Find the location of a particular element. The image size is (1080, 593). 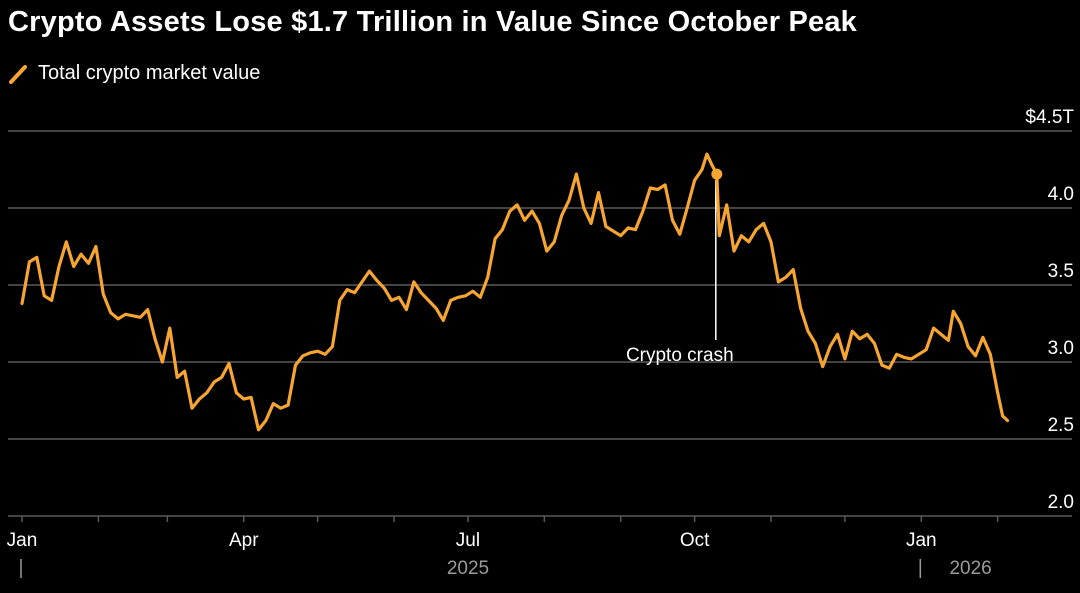

year-label: 2025 is located at coordinates (468, 568).